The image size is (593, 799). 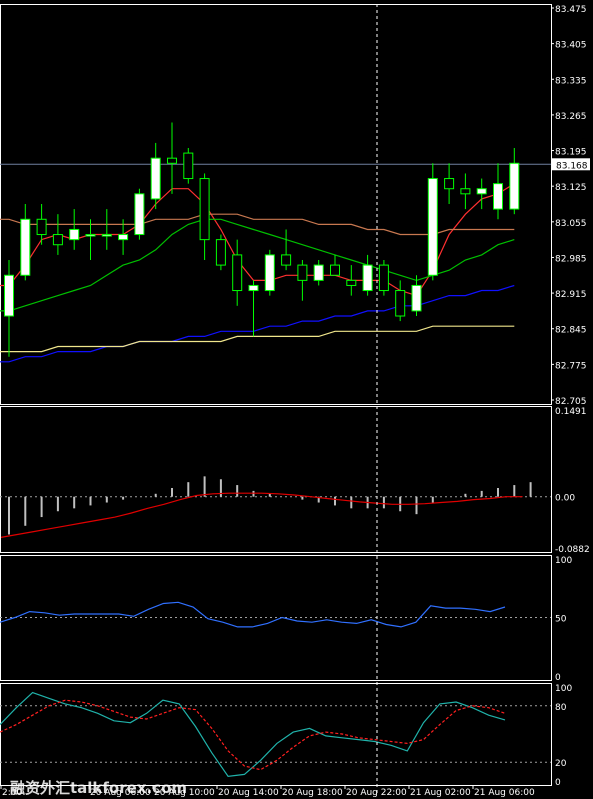 What do you see at coordinates (563, 561) in the screenshot?
I see `rsi-tick-label: 100` at bounding box center [563, 561].